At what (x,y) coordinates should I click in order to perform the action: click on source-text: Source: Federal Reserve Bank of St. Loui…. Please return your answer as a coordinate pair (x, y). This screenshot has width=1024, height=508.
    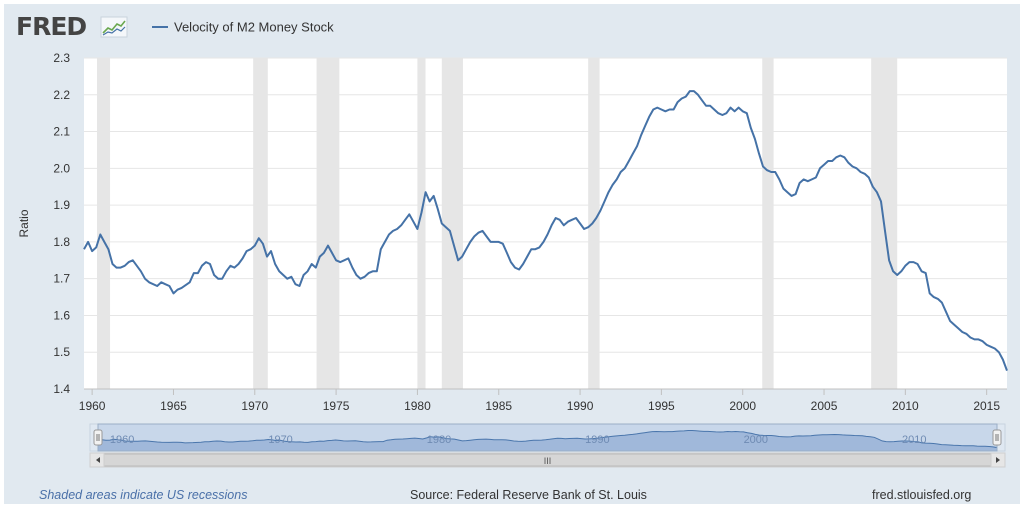
    Looking at the image, I should click on (528, 495).